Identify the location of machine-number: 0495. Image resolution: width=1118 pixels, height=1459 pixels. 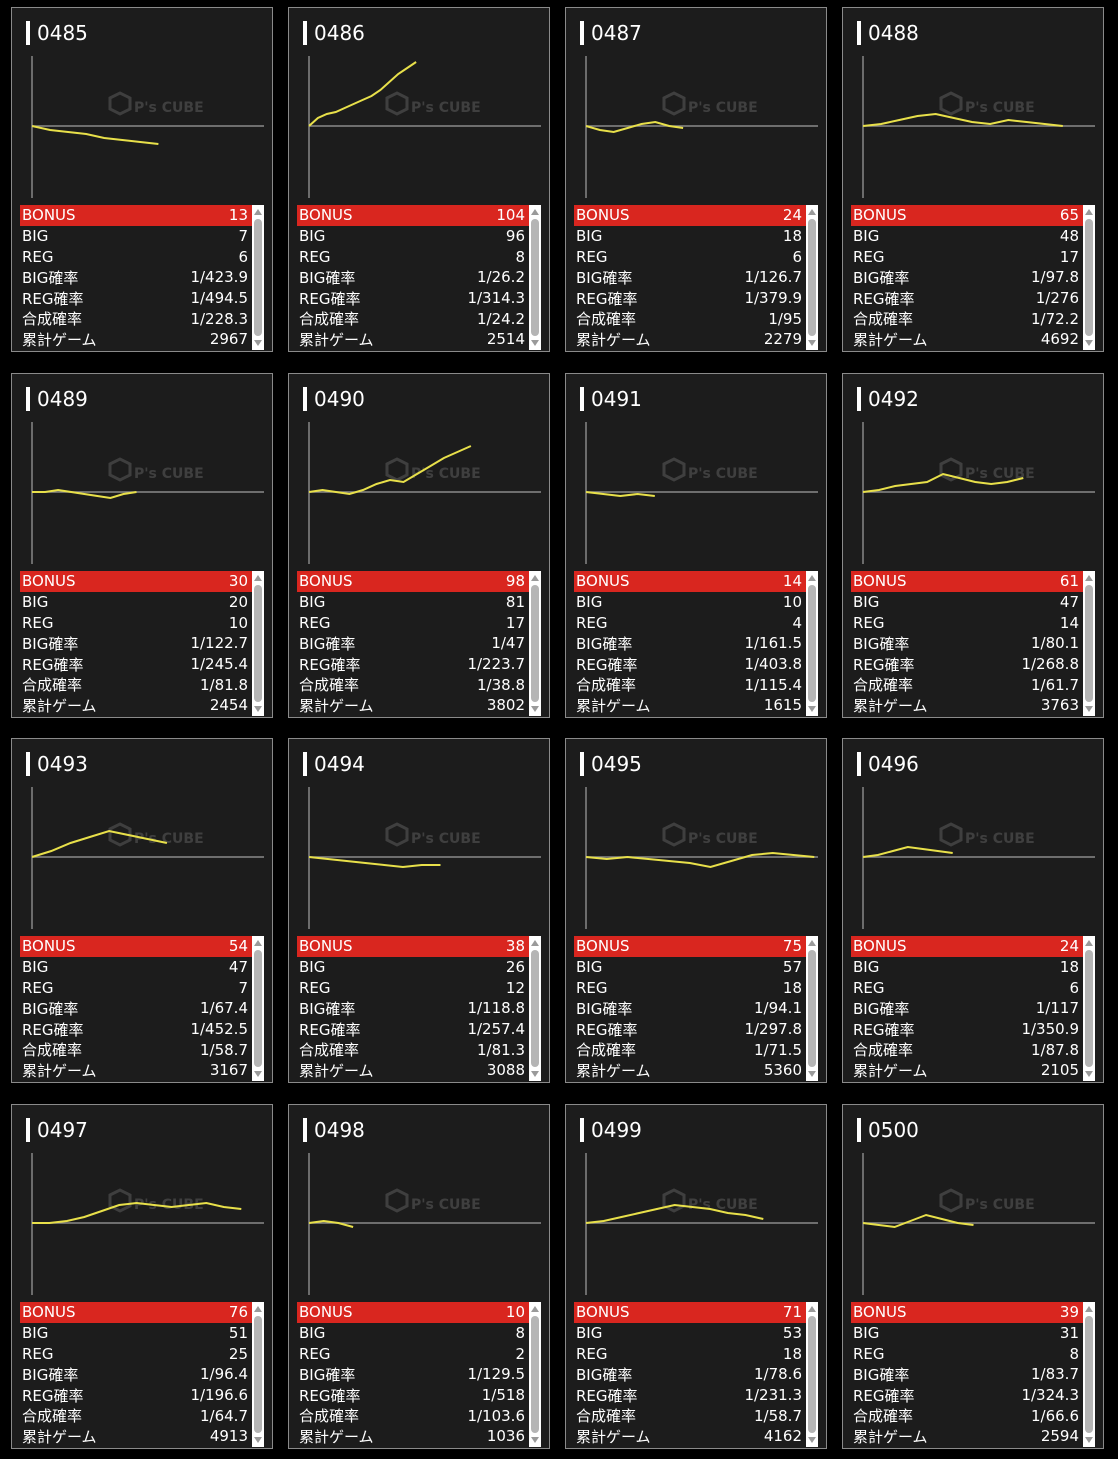
(616, 764).